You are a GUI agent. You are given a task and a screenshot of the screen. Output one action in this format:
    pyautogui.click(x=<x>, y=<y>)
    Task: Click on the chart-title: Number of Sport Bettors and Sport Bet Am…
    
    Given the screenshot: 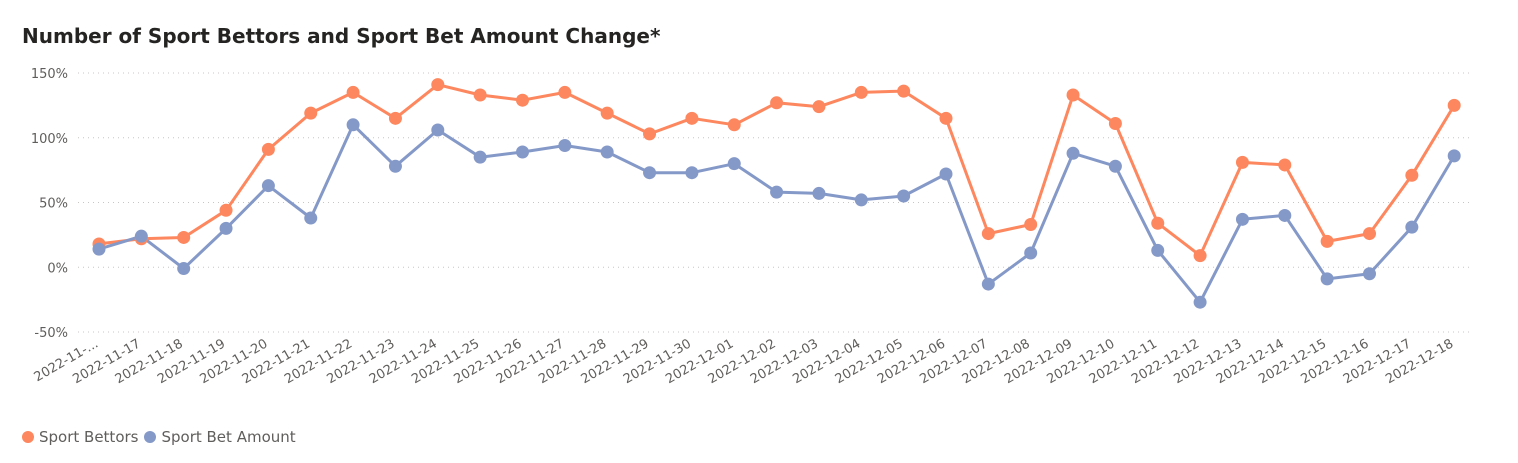 What is the action you would take?
    pyautogui.click(x=341, y=36)
    